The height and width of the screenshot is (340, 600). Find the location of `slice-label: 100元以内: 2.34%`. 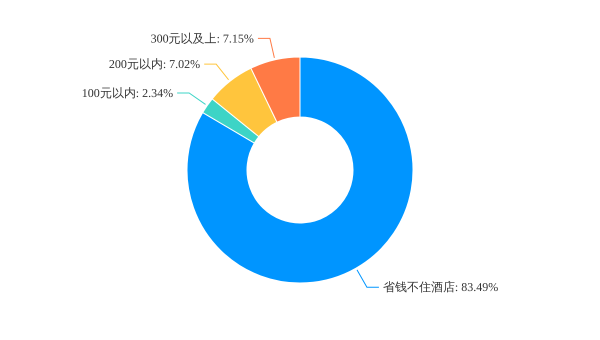

slice-label: 100元以内: 2.34% is located at coordinates (128, 93).